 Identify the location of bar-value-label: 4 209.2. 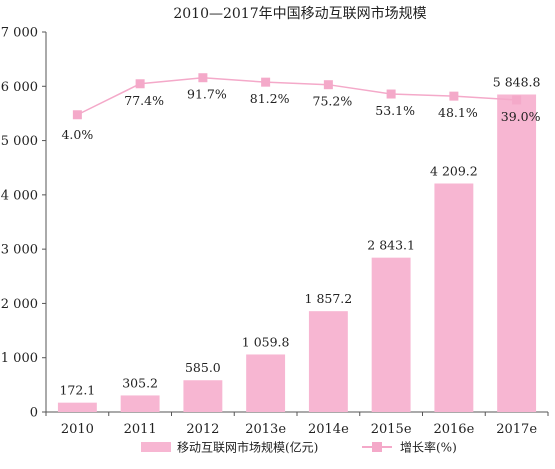
(454, 171).